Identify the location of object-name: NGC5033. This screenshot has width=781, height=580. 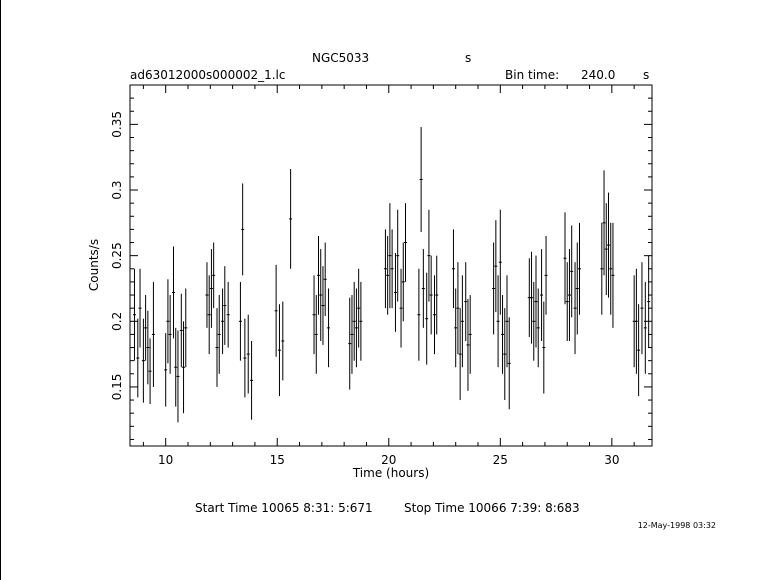
(340, 58).